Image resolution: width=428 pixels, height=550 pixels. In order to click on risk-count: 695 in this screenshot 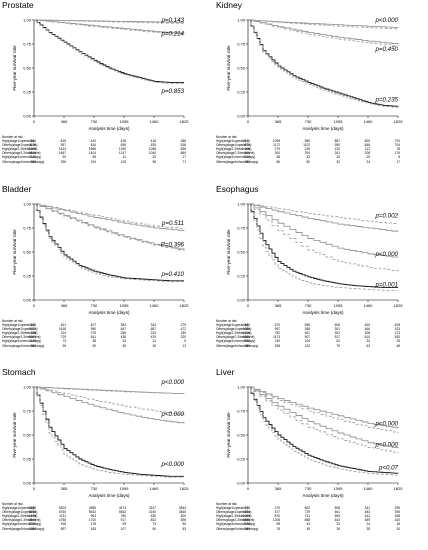, I will do `click(123, 145)`.